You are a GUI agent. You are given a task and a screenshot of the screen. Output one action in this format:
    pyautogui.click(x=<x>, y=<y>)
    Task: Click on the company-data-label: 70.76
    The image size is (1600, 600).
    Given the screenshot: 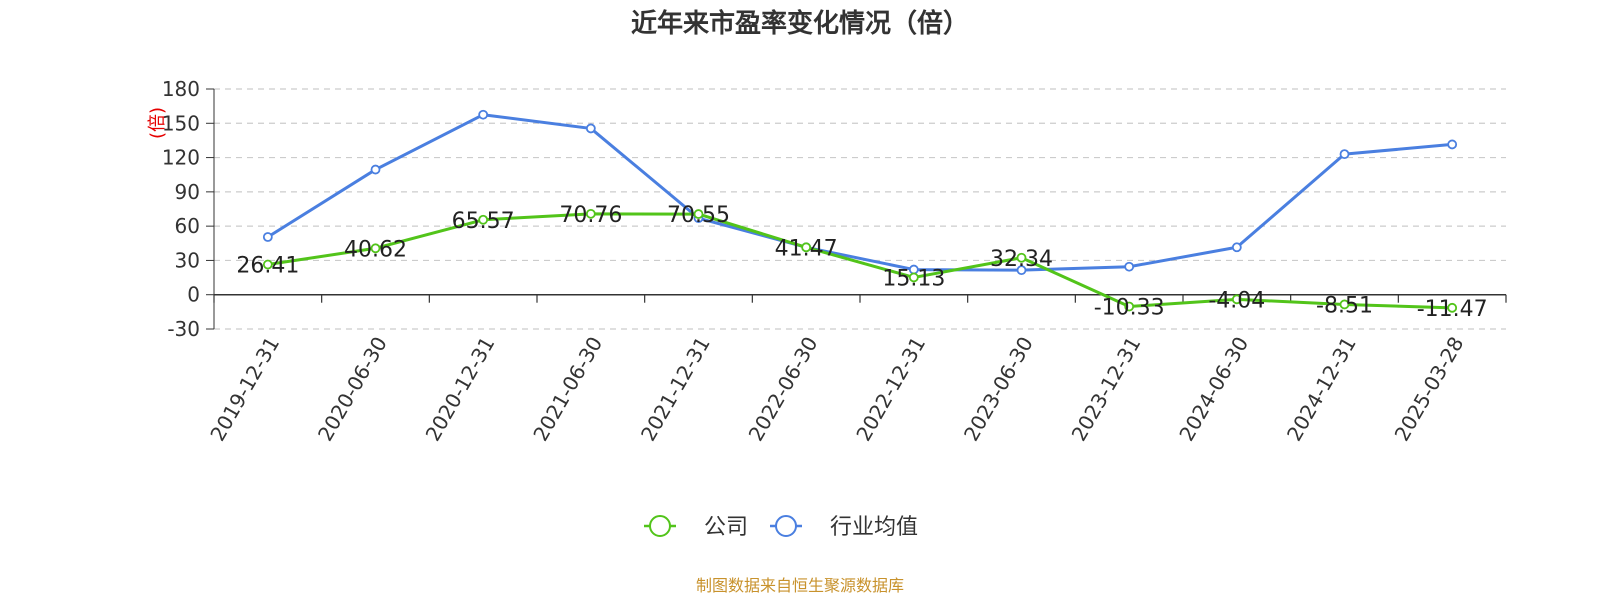 What is the action you would take?
    pyautogui.click(x=590, y=215)
    